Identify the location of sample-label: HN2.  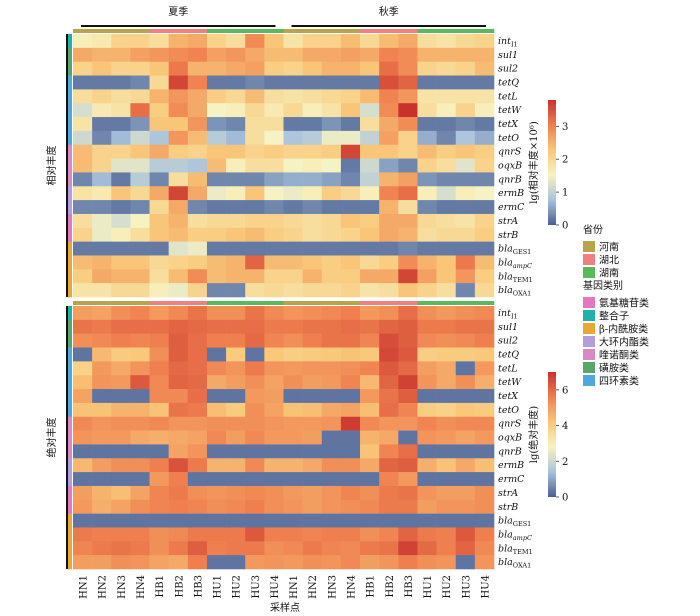
(103, 587).